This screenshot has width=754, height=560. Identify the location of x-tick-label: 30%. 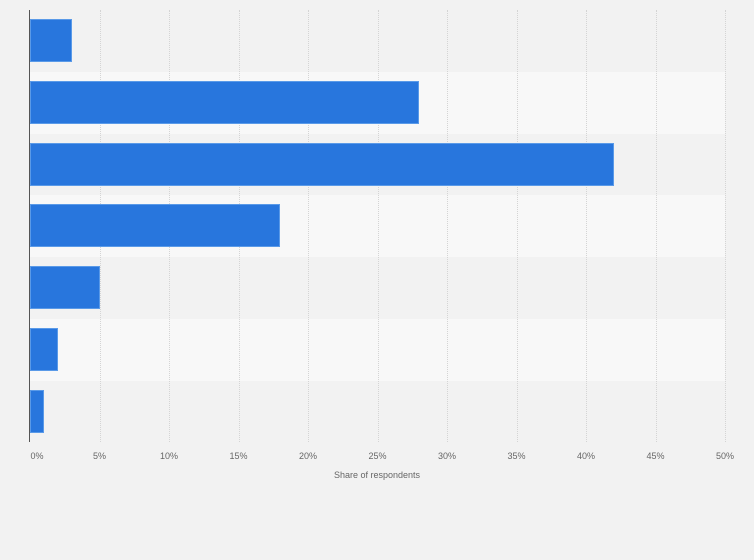
(447, 456).